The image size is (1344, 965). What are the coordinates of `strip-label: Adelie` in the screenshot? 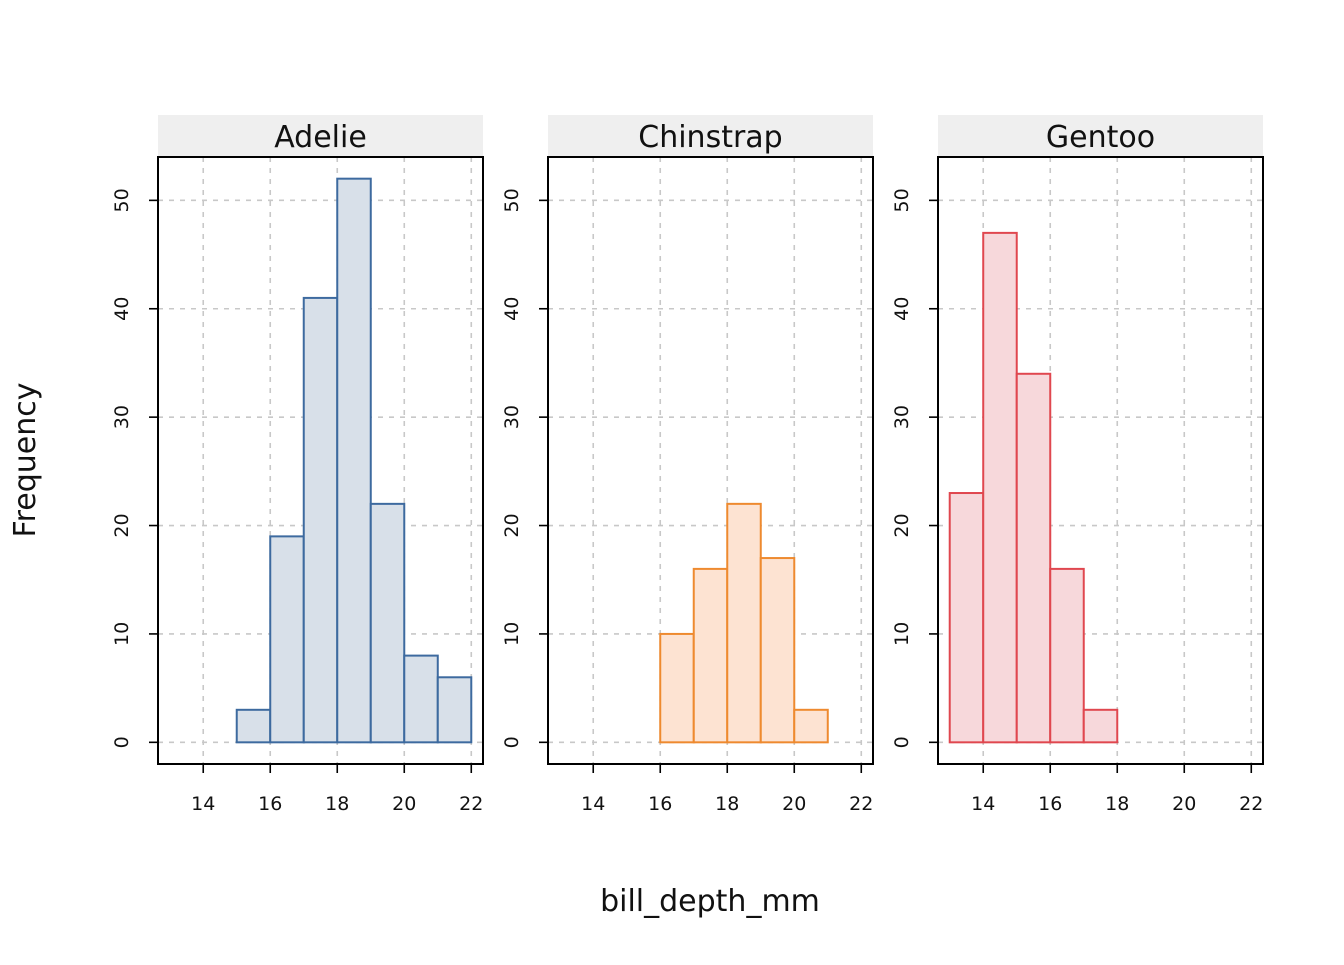 It's located at (320, 137).